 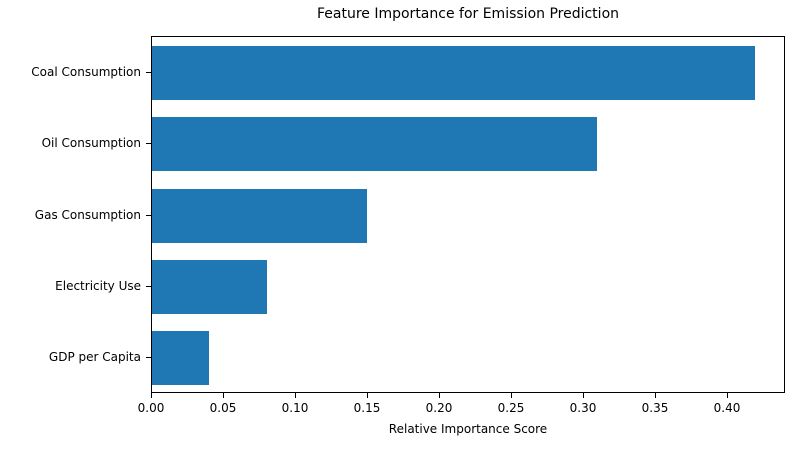 I want to click on y-tick-label: Coal Consumption, so click(x=86, y=72).